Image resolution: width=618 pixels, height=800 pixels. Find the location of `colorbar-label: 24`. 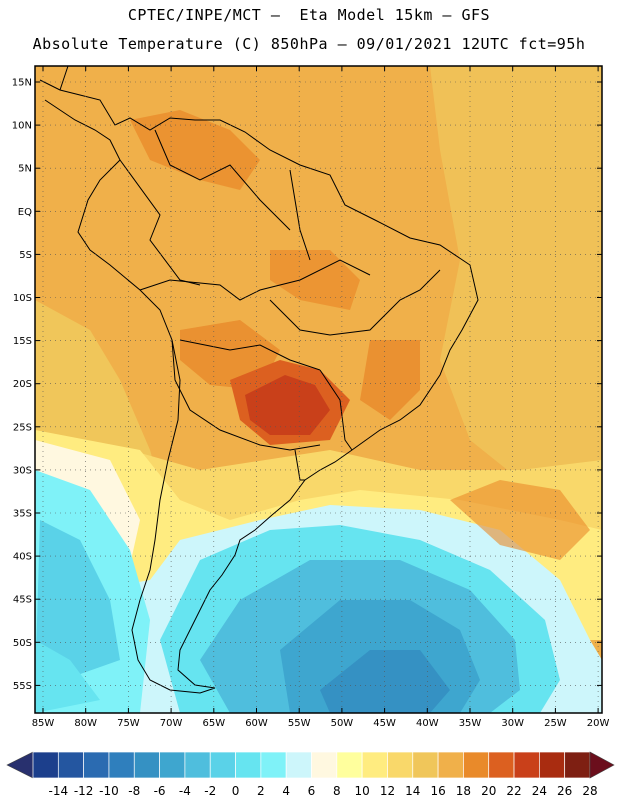

colorbar-label: 24 is located at coordinates (539, 791).